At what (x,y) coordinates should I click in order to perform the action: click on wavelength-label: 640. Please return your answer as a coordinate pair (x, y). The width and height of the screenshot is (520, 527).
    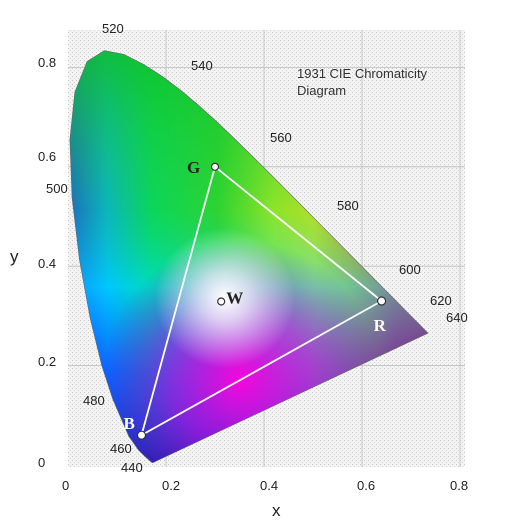
    Looking at the image, I should click on (457, 317).